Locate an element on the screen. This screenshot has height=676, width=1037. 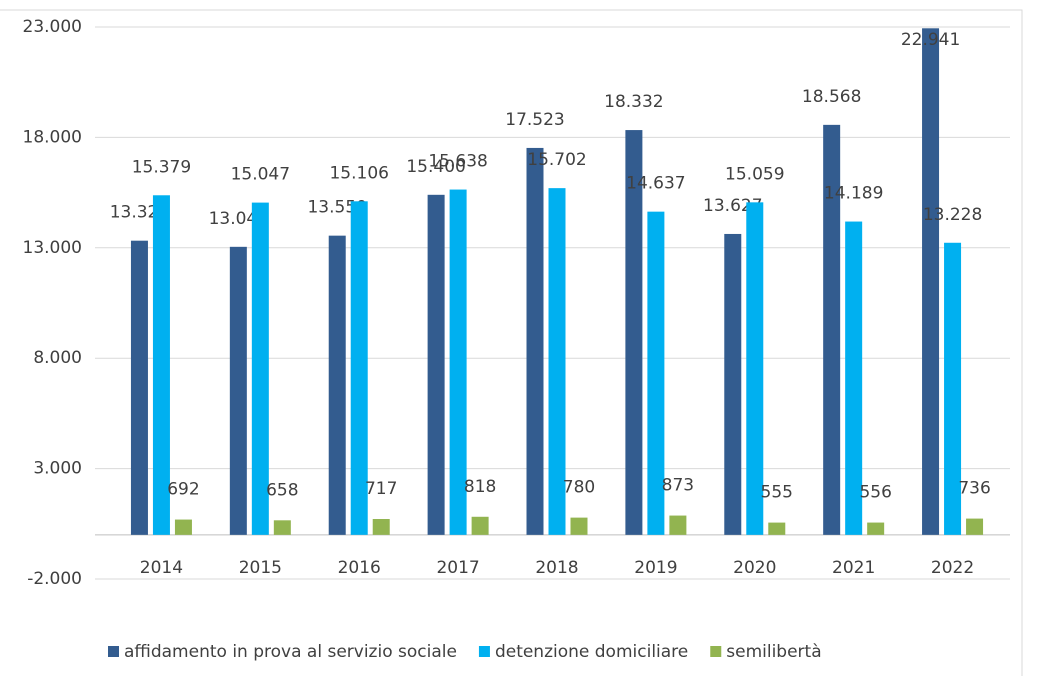
data-label: 780 is located at coordinates (579, 488).